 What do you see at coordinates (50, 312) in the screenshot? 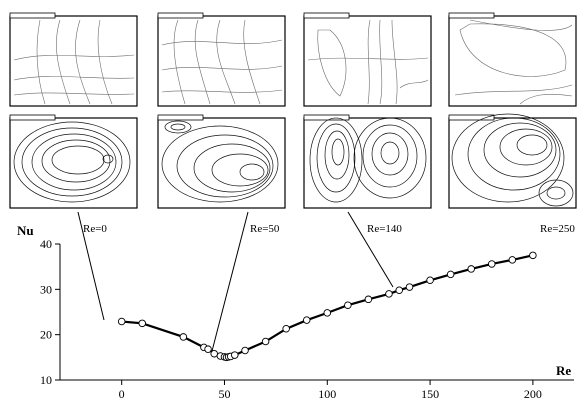
I see `y-ticks: 10 20 30 40` at bounding box center [50, 312].